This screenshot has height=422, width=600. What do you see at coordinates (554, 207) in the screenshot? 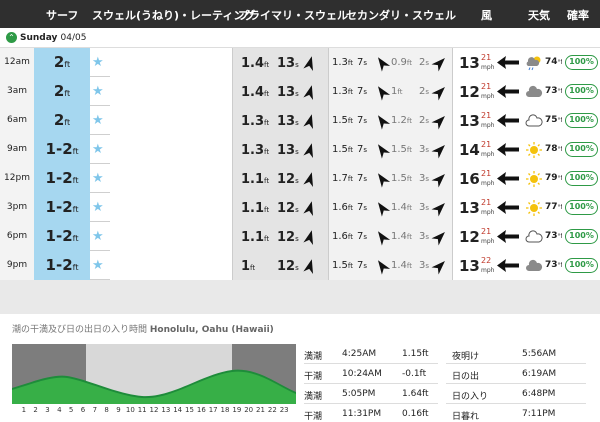
I see `temperature: 77°f` at bounding box center [554, 207].